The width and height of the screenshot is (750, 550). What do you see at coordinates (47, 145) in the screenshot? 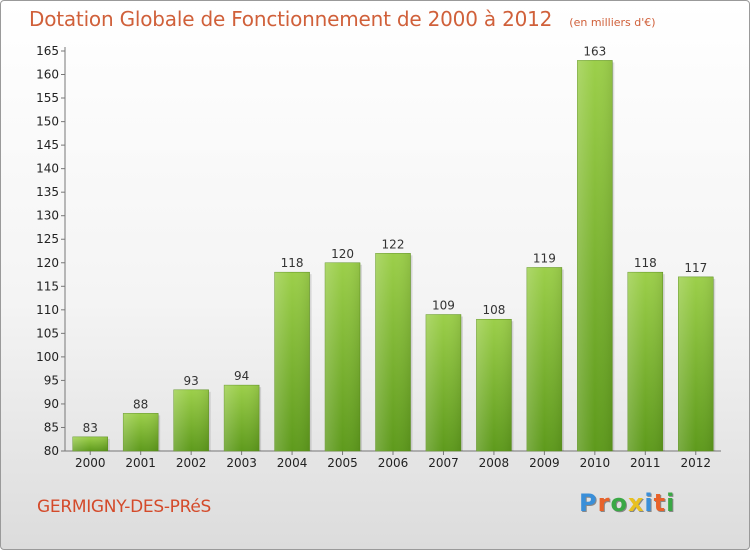
I see `y-tick-label: 145` at bounding box center [47, 145].